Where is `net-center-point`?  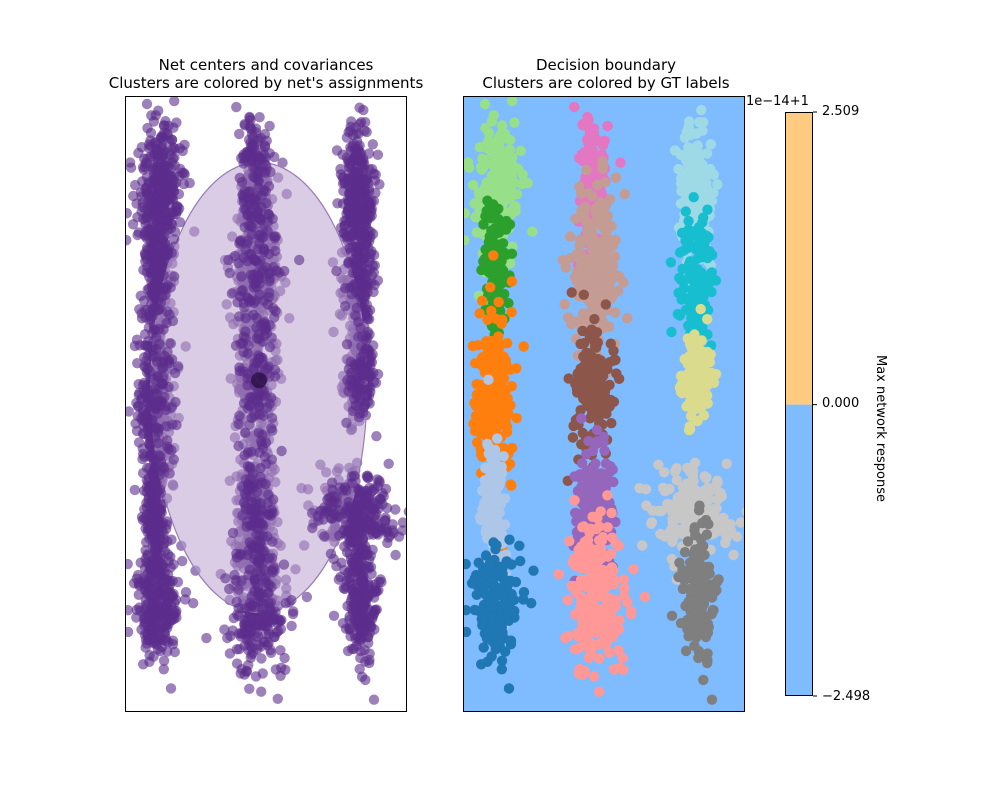 net-center-point is located at coordinates (258, 380).